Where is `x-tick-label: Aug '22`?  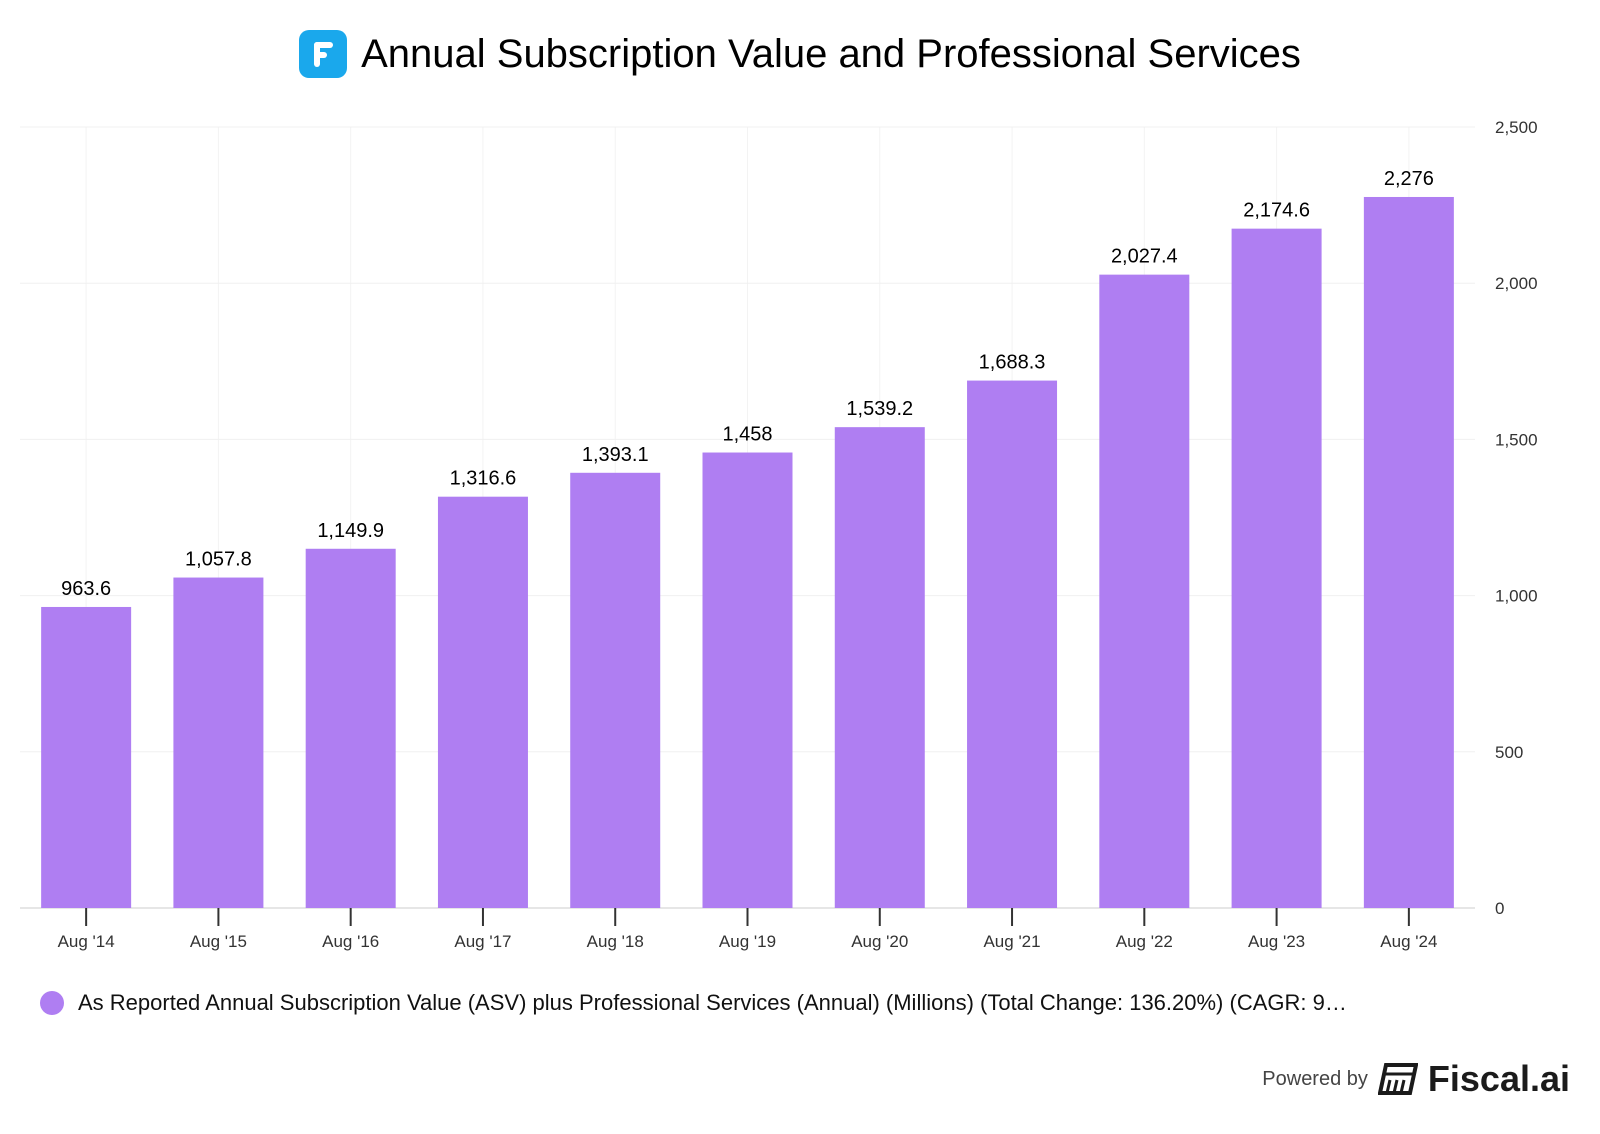
x-tick-label: Aug '22 is located at coordinates (1144, 941).